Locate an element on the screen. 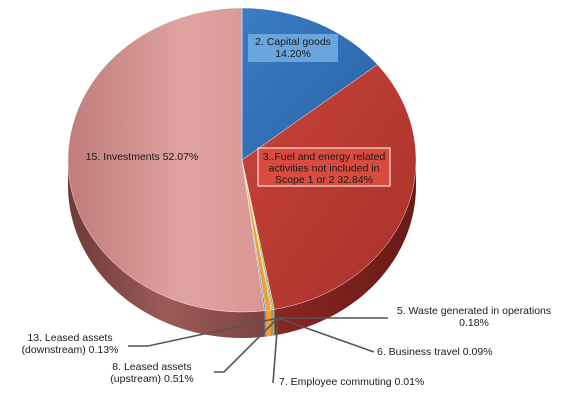 The height and width of the screenshot is (398, 568). label-leased-downstream-line-1: 13. Leased assets is located at coordinates (69, 338).